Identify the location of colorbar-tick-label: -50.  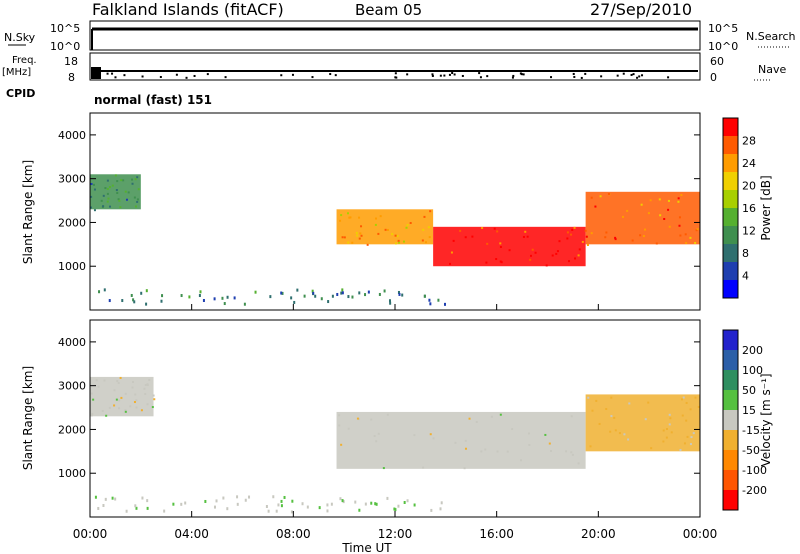
(751, 450).